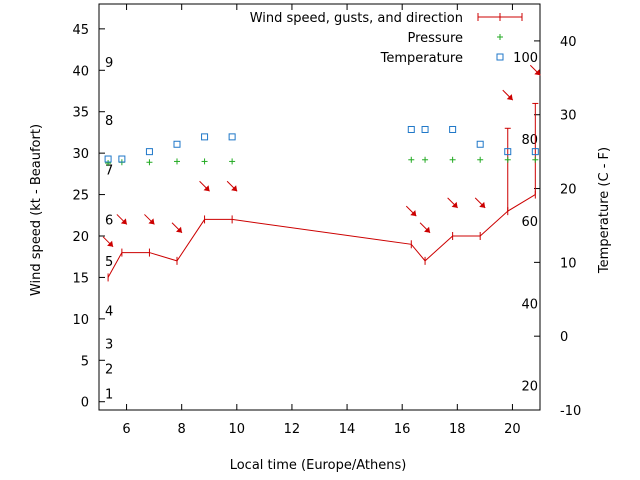 Image resolution: width=640 pixels, height=480 pixels. I want to click on x-tick-label: 16, so click(402, 429).